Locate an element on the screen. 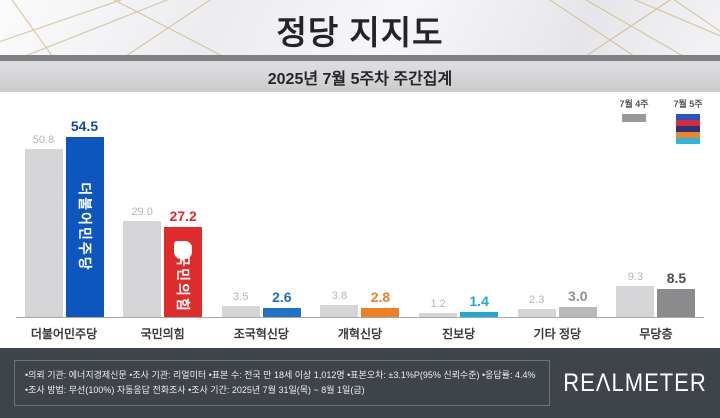 The image size is (720, 418). curr-week-bar-1: 국민의힘 is located at coordinates (183, 272).